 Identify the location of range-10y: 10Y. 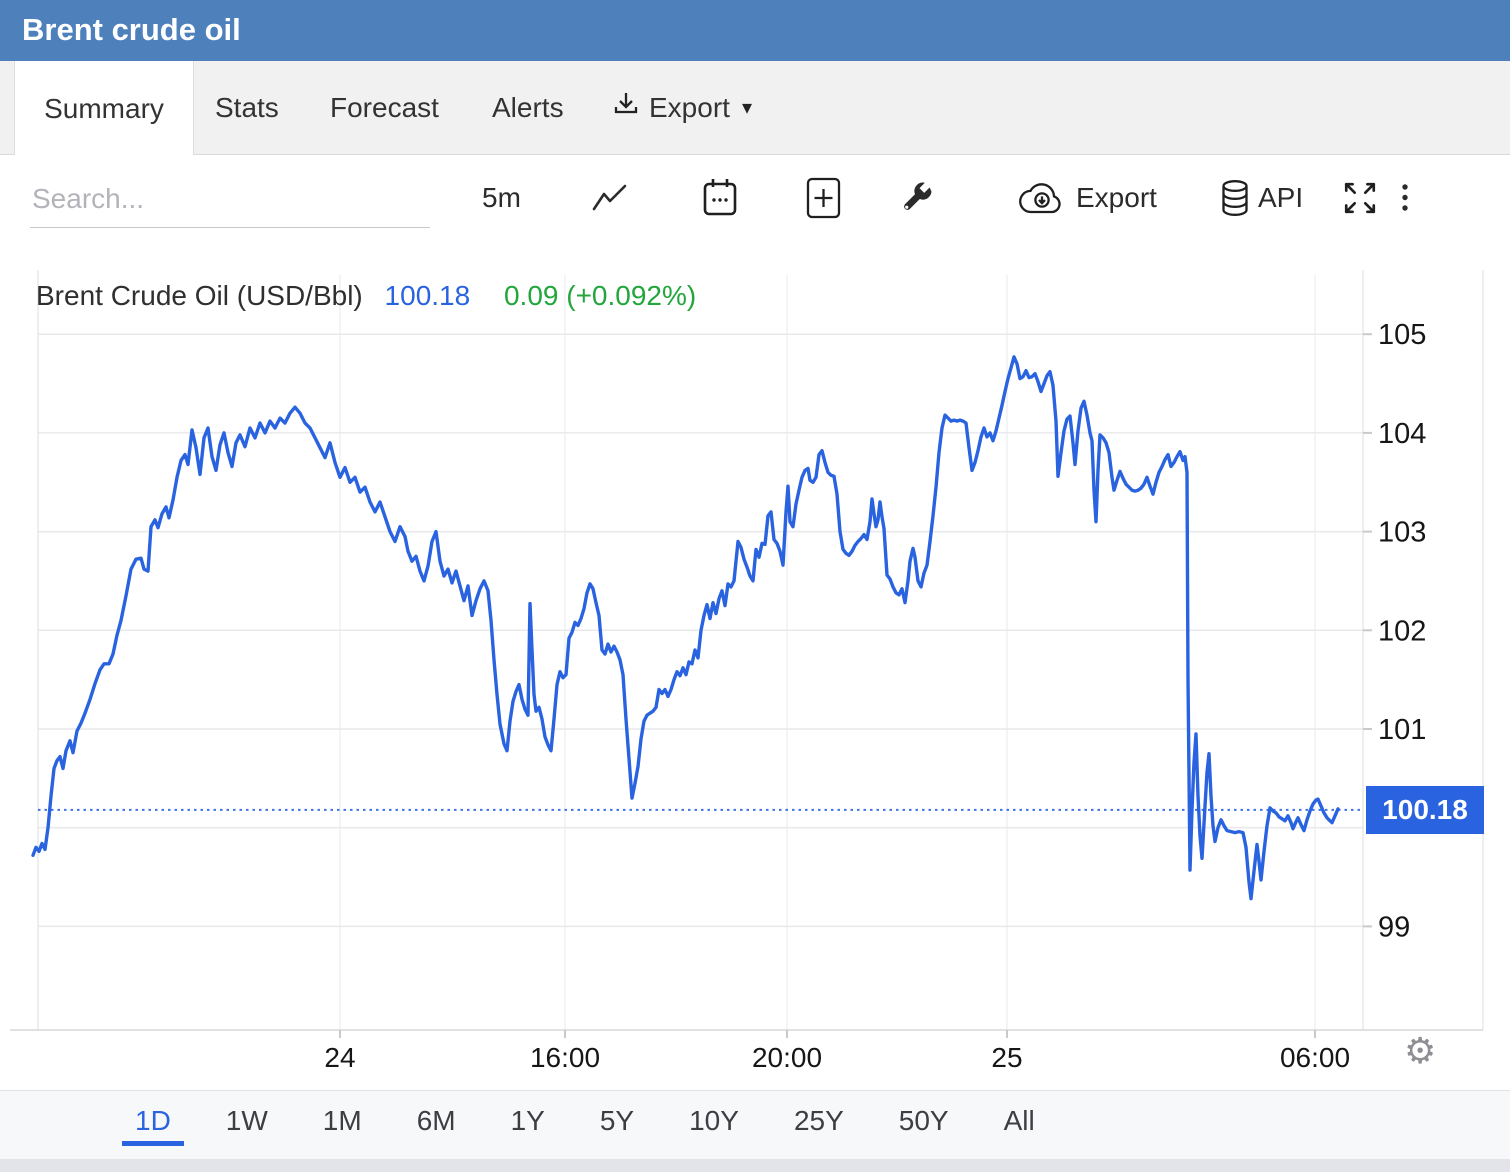
(714, 1122).